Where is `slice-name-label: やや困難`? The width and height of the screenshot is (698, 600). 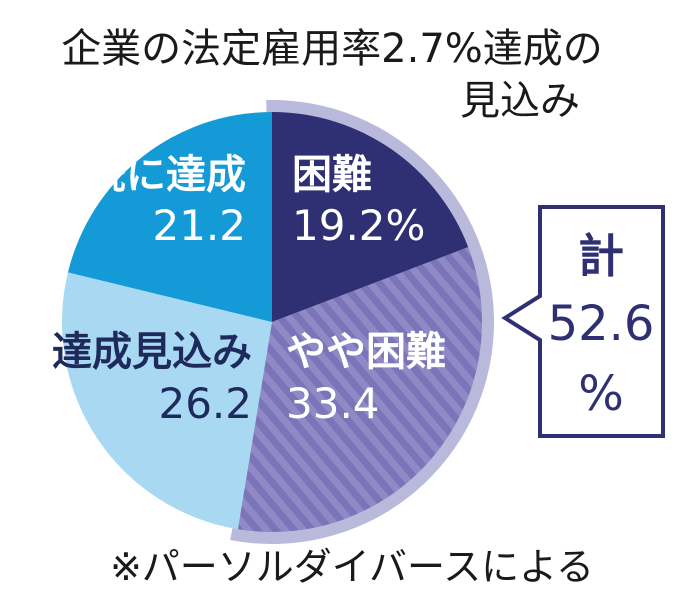 slice-name-label: やや困難 is located at coordinates (366, 352).